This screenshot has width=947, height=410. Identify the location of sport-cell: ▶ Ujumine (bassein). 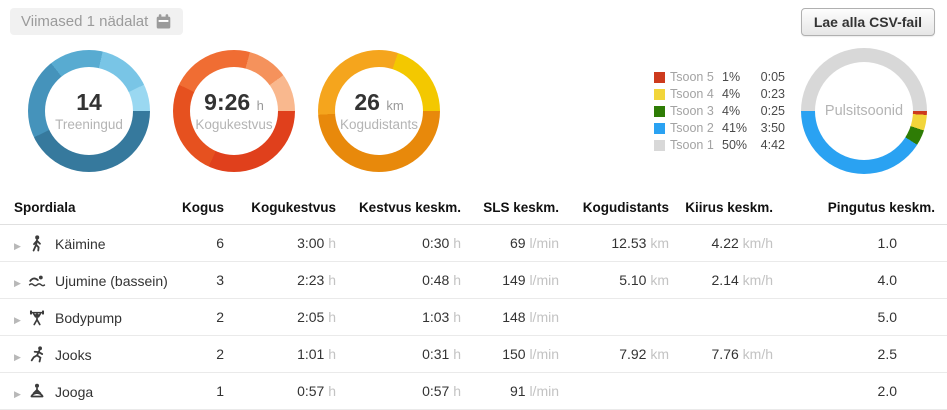
(89, 280).